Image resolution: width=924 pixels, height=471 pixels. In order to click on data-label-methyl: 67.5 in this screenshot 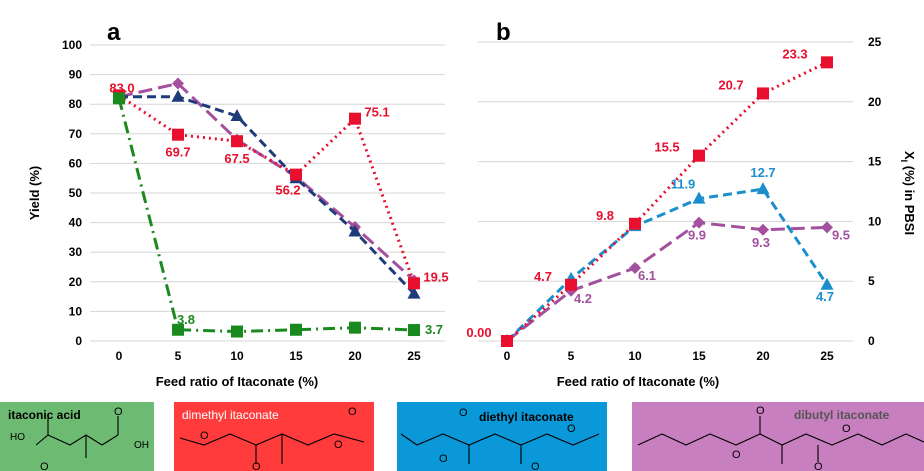, I will do `click(236, 158)`.